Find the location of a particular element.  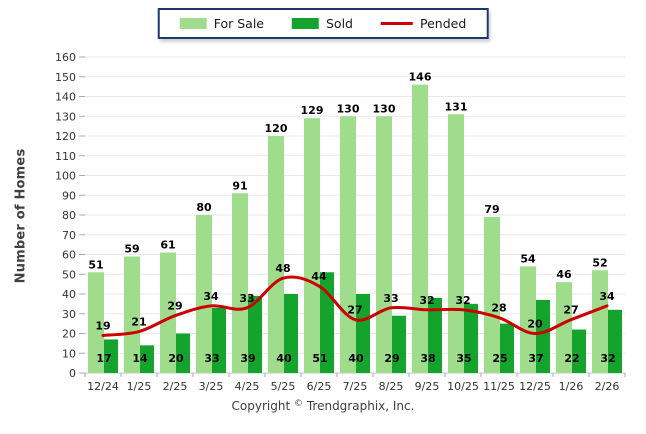

y-tick-label: 60 is located at coordinates (69, 255).